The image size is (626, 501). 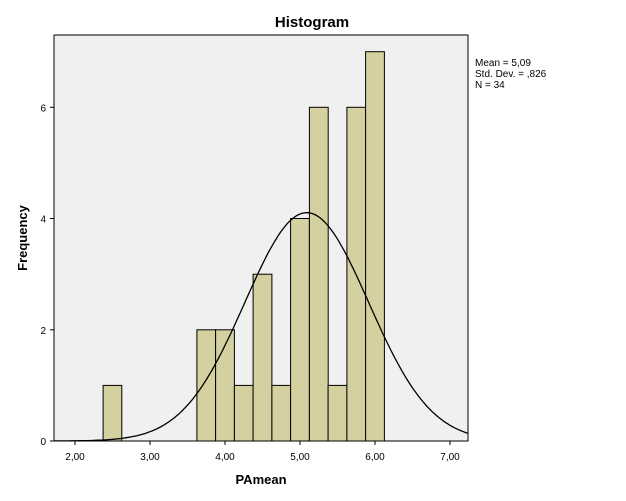 I want to click on y-axis-label: Frequency, so click(x=22, y=237).